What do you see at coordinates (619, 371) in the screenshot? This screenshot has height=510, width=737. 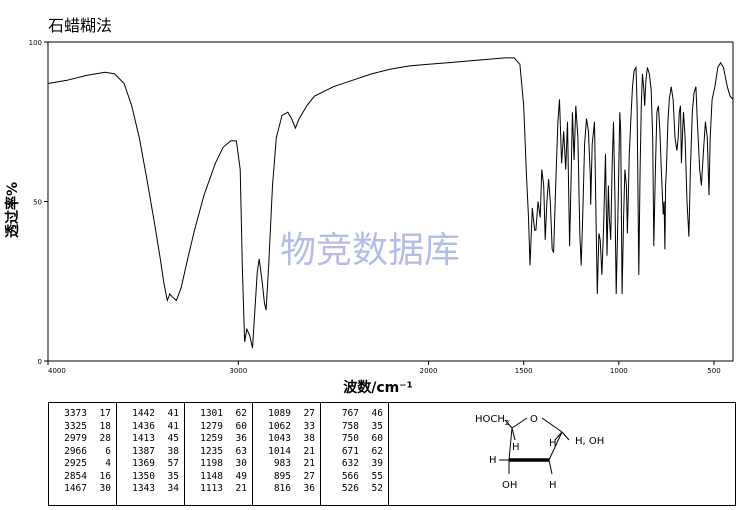 I see `x-tick-label: 1000` at bounding box center [619, 371].